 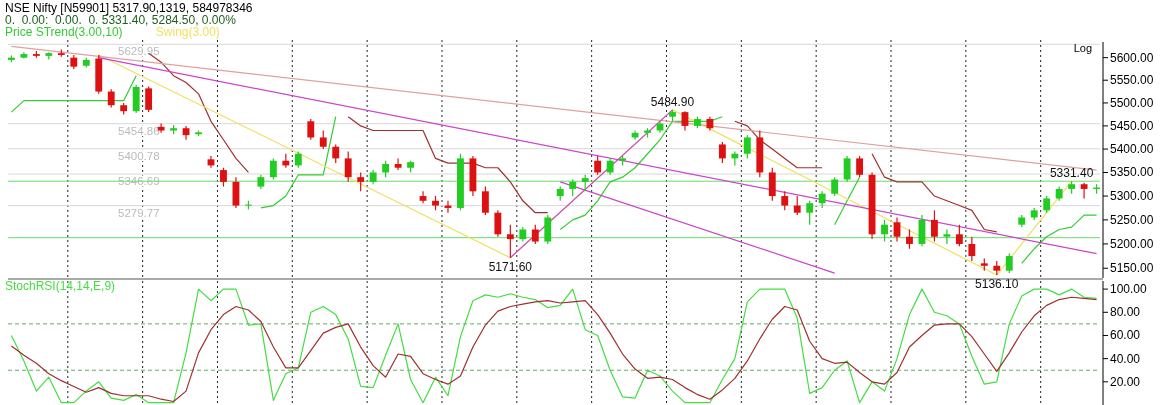 What do you see at coordinates (1132, 268) in the screenshot?
I see `y-tick-label: 5150.00` at bounding box center [1132, 268].